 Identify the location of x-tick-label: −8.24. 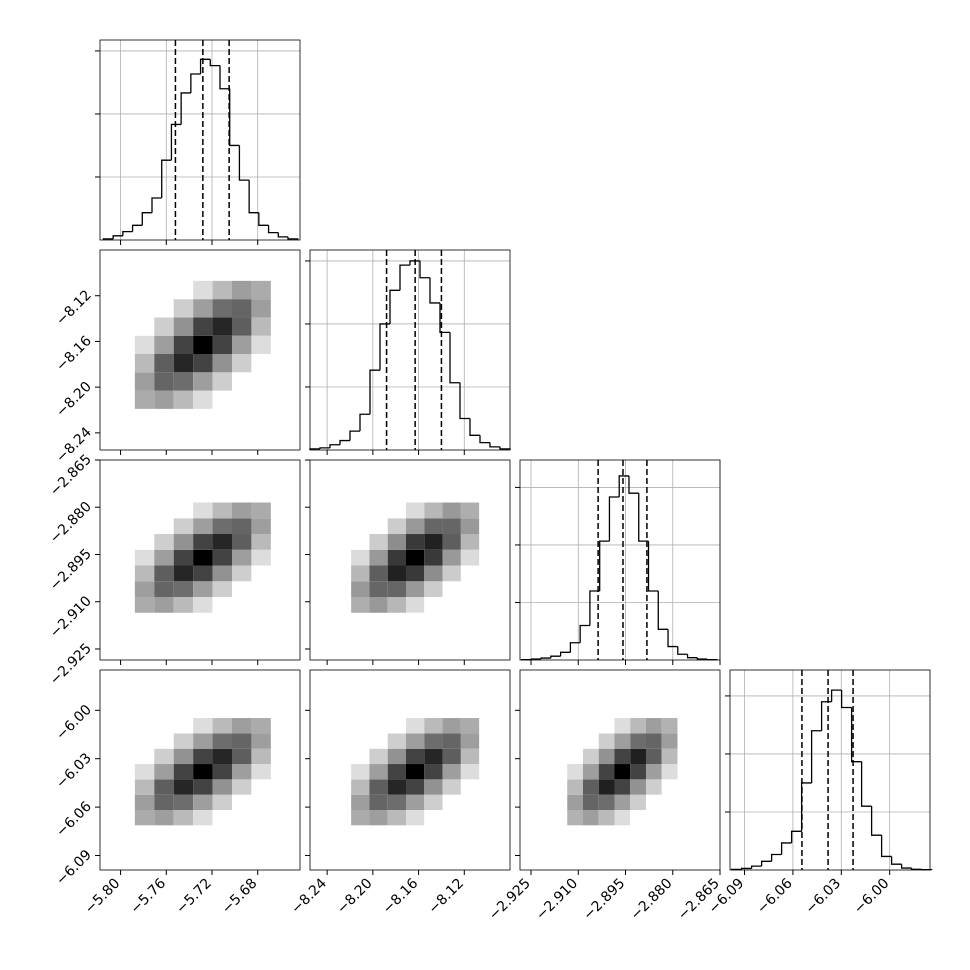
(309, 896).